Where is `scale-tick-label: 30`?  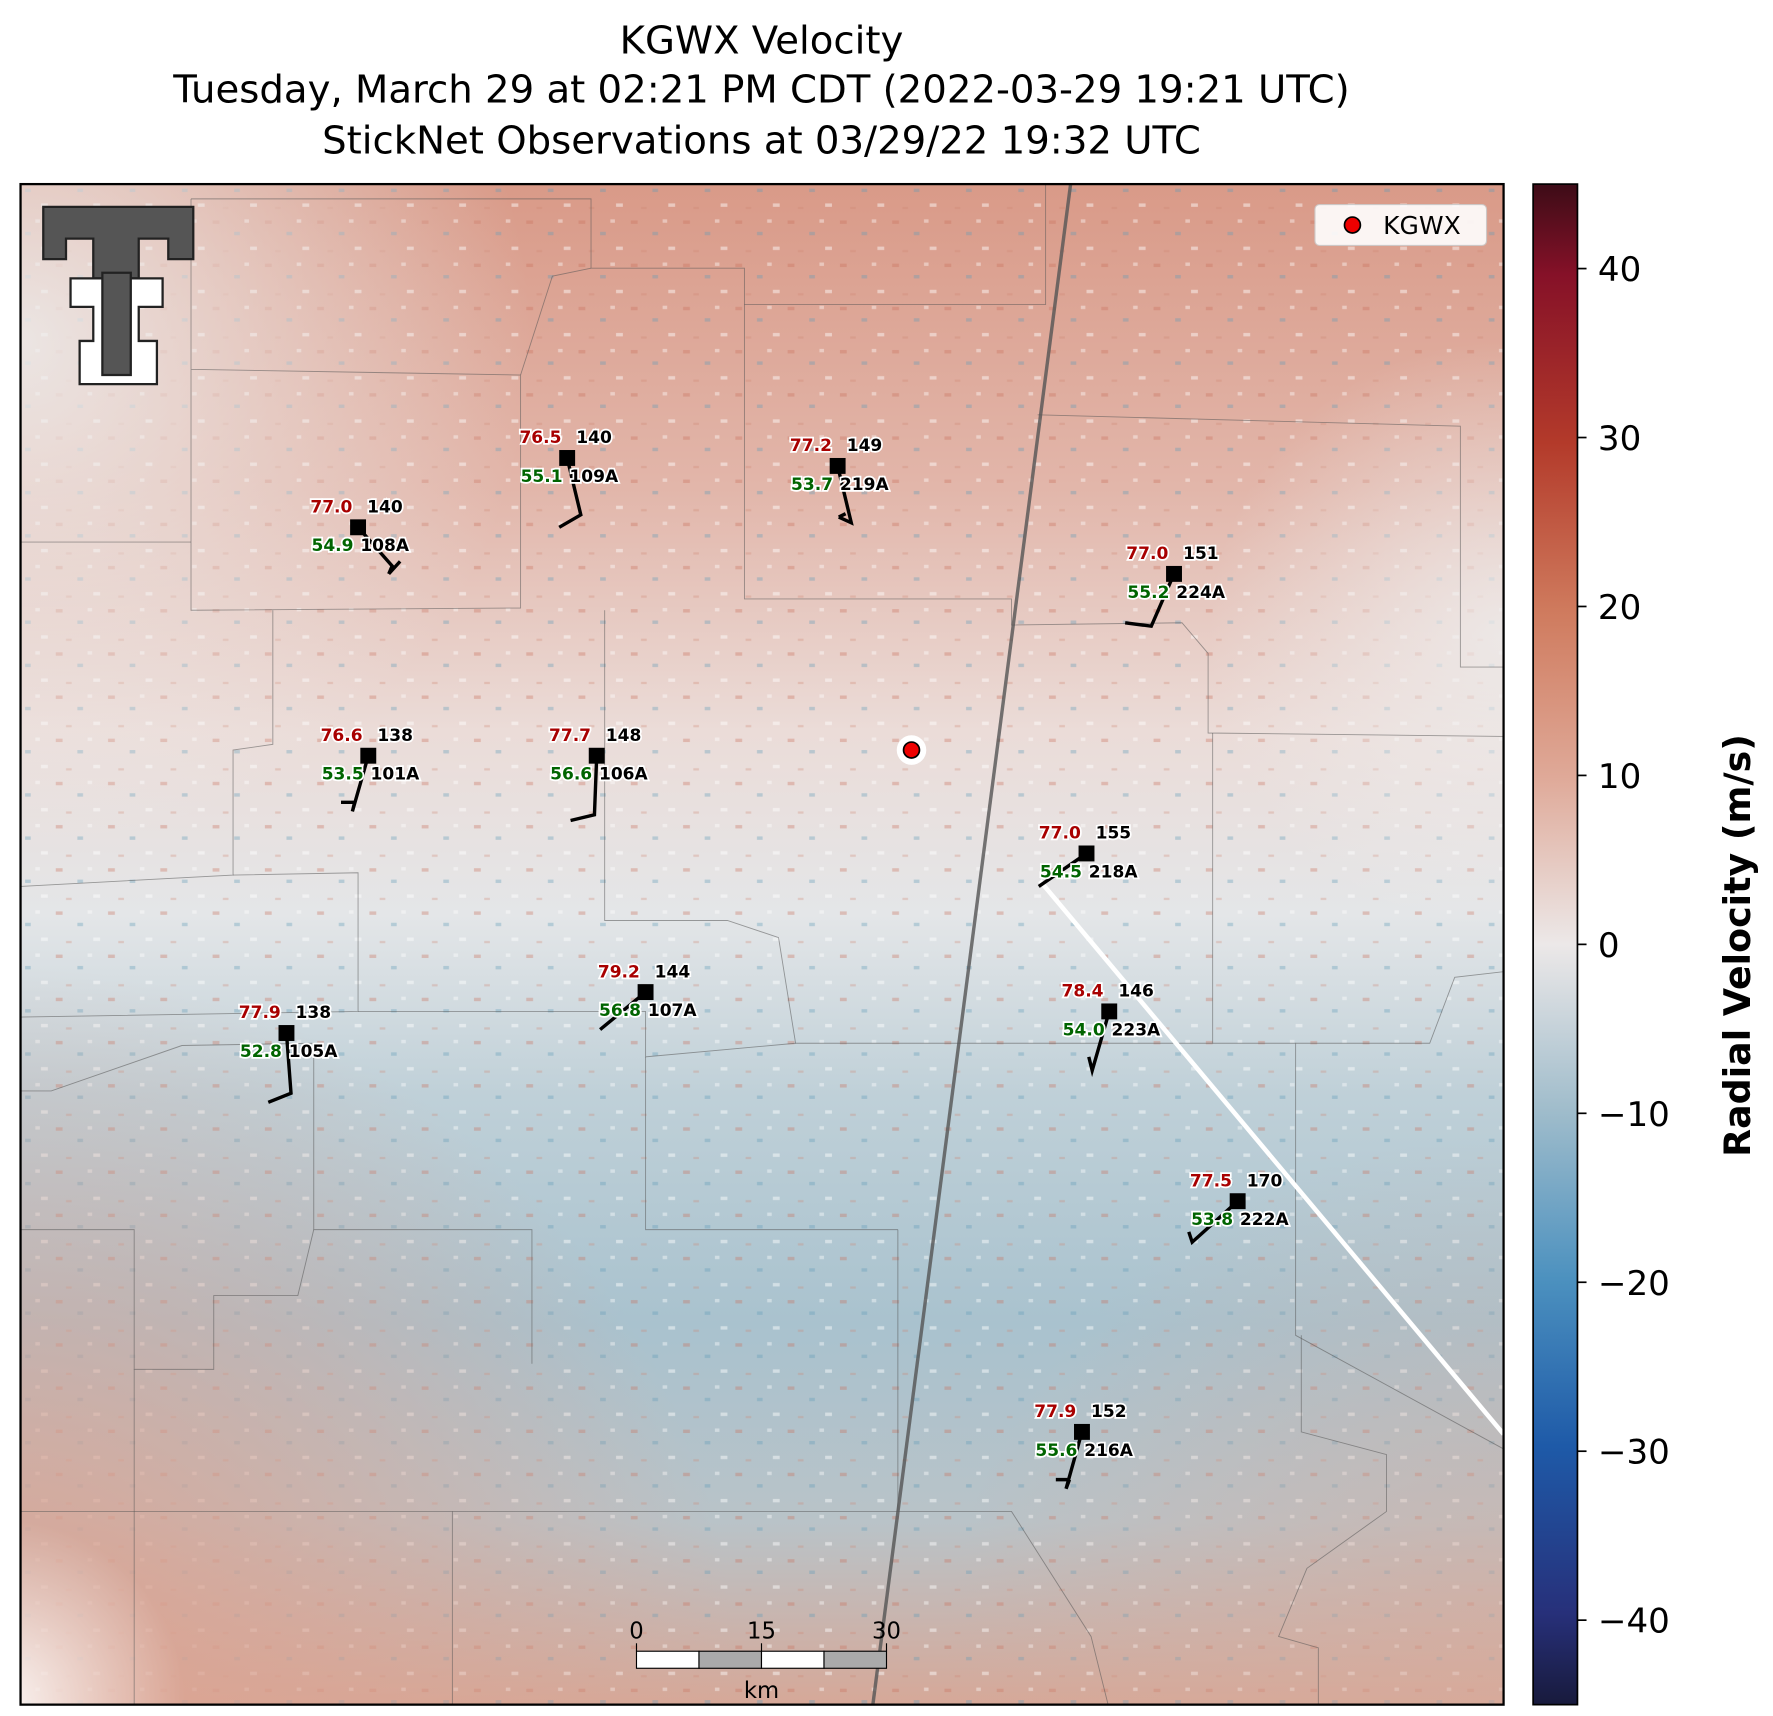 scale-tick-label: 30 is located at coordinates (886, 1632).